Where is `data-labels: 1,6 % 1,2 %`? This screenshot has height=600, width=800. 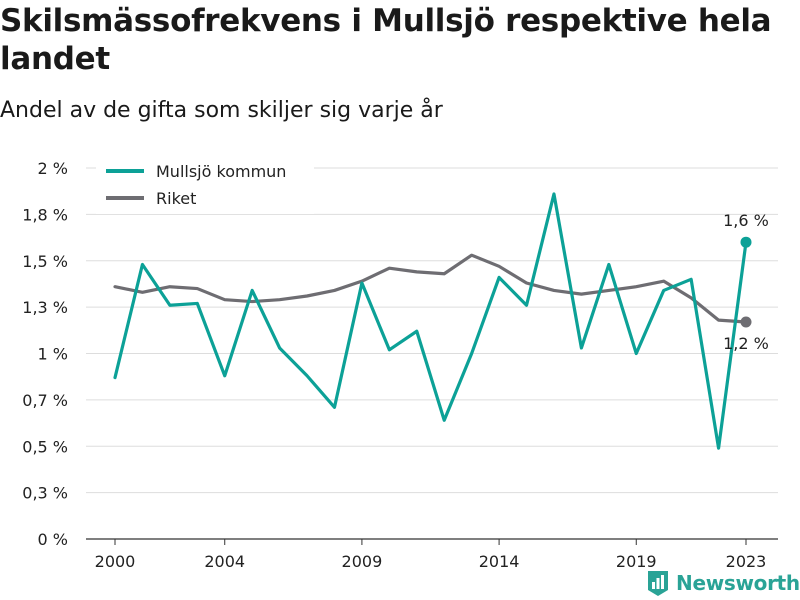 data-labels: 1,6 % 1,2 % is located at coordinates (746, 282).